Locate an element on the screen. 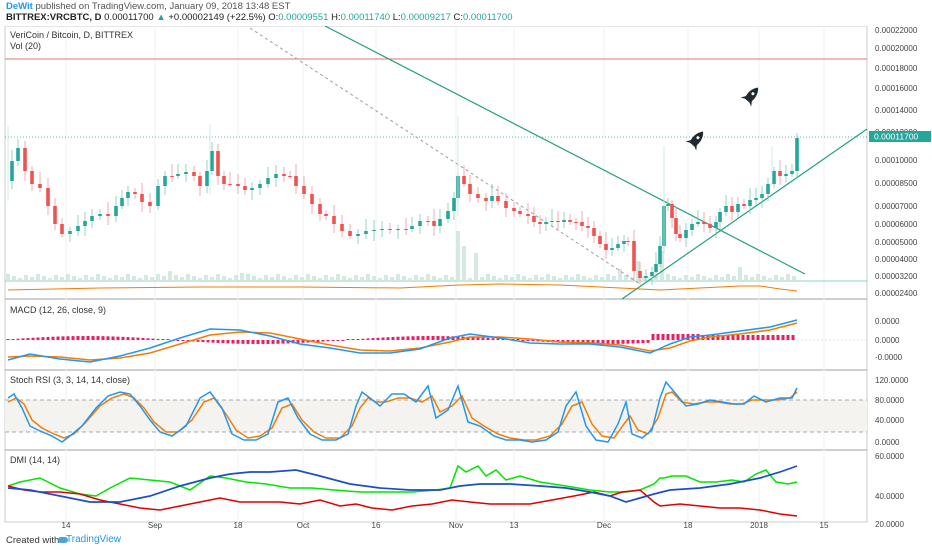  volume-ma-line is located at coordinates (402, 287).